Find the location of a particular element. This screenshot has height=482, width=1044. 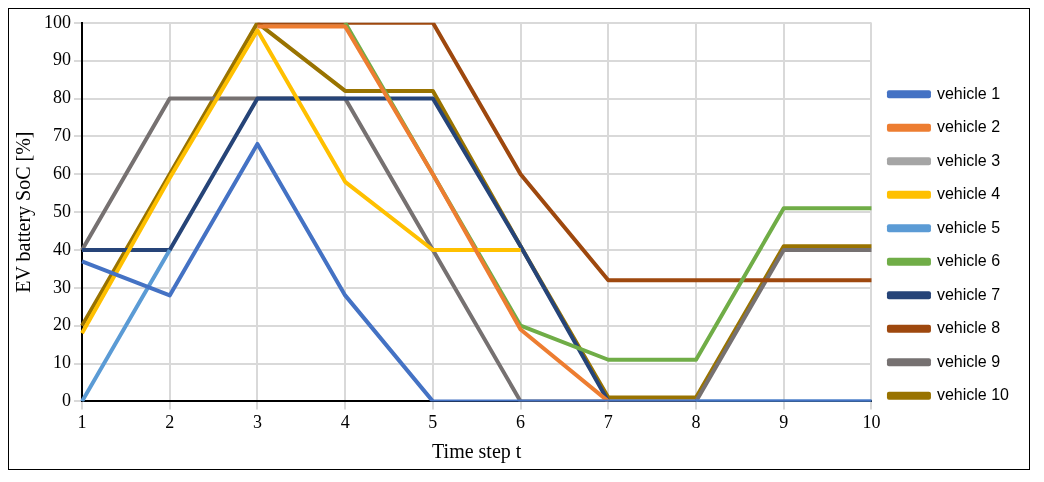

y-tick-label: 40 is located at coordinates (62, 248).